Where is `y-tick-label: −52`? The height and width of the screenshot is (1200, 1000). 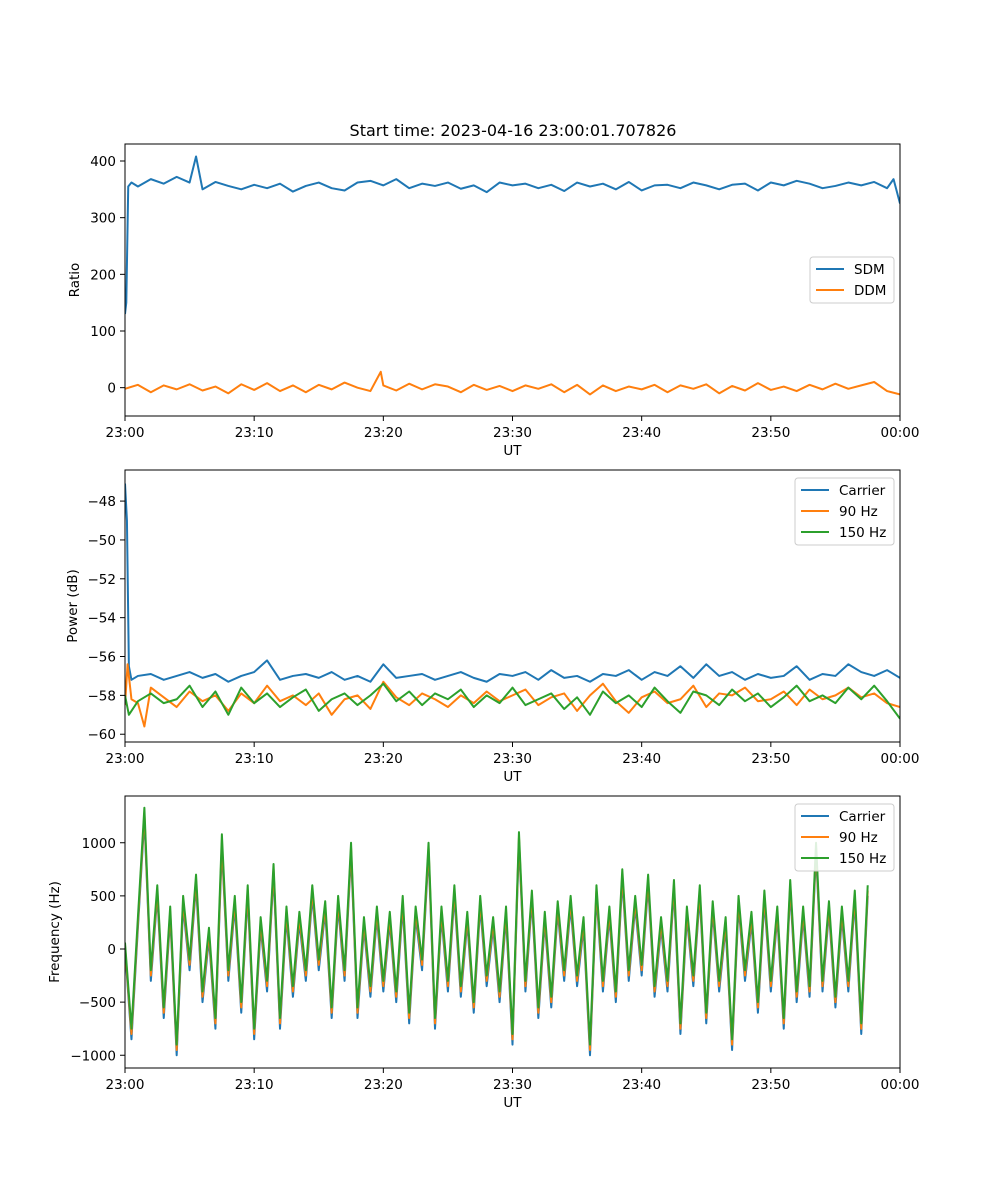 y-tick-label: −52 is located at coordinates (102, 580).